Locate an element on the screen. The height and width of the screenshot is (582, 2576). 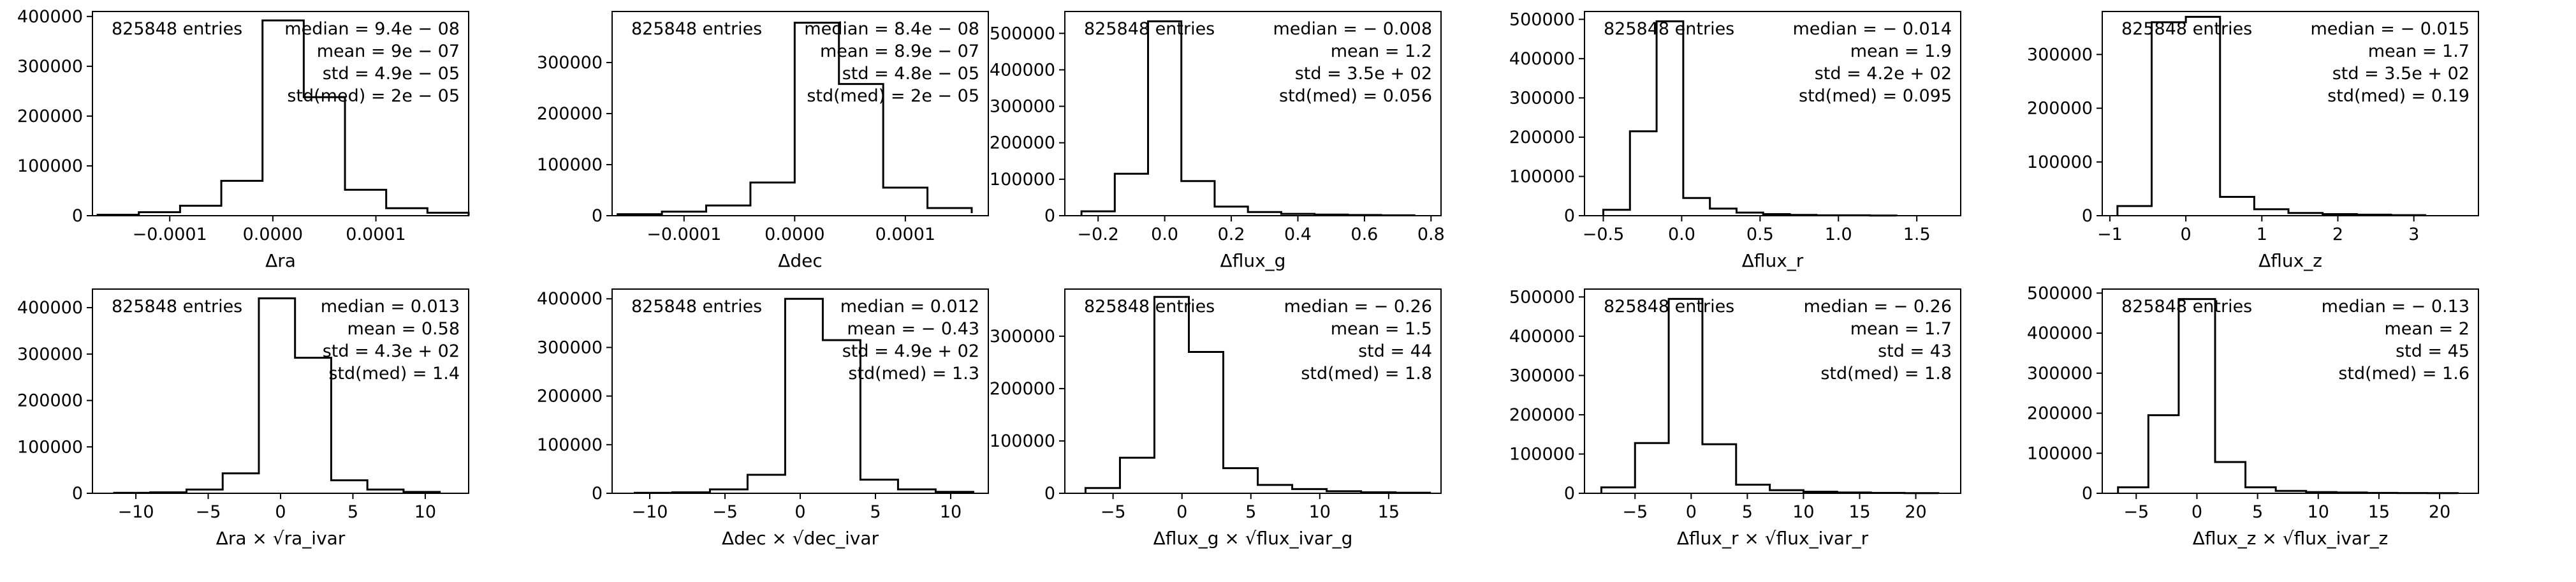
stats-line-1: median = − 0.26 is located at coordinates (1878, 307).